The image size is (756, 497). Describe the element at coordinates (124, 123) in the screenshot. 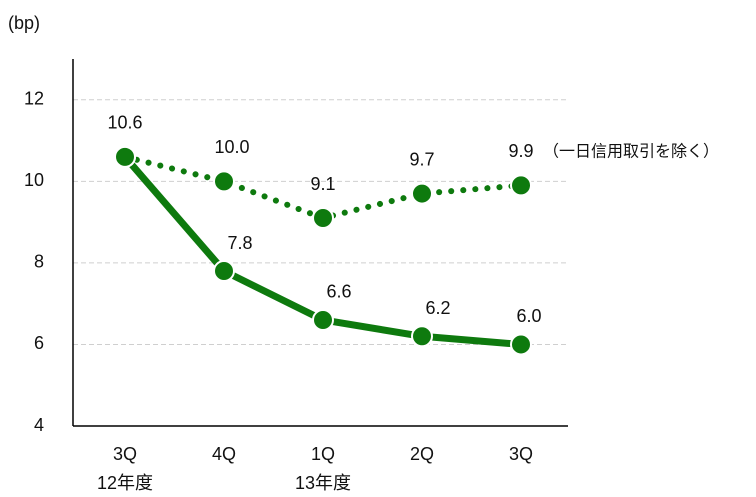

I see `data-label: 10.6` at that location.